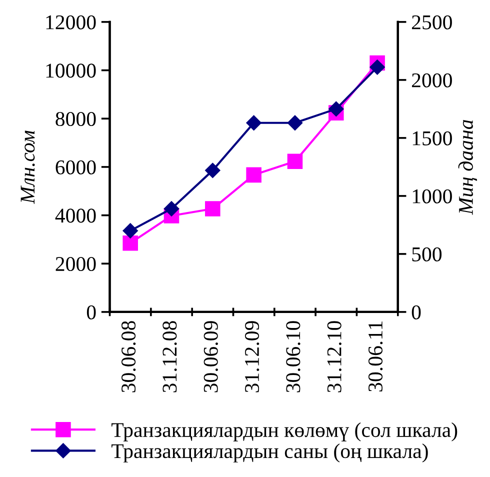 This screenshot has width=490, height=477. Describe the element at coordinates (427, 254) in the screenshot. I see `y2-tick-label: 500` at that location.